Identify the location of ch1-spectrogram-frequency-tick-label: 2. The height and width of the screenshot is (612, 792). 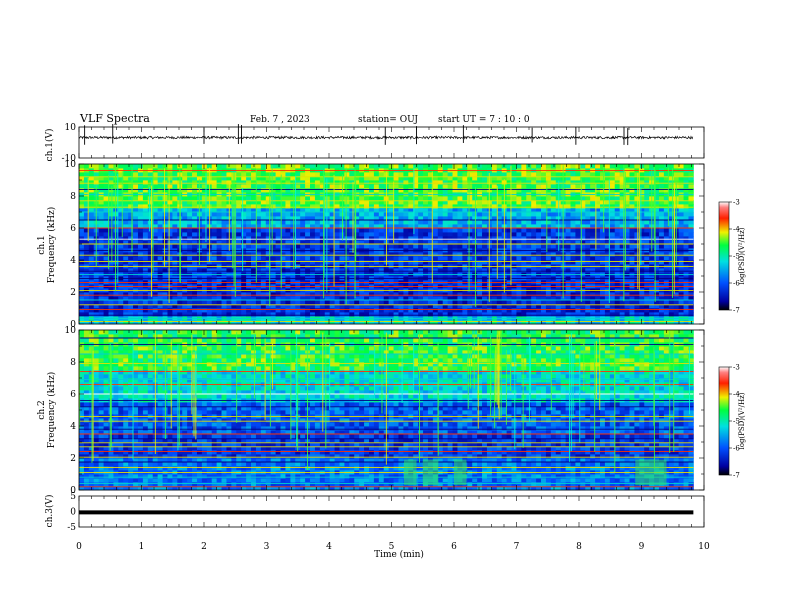
(73, 293).